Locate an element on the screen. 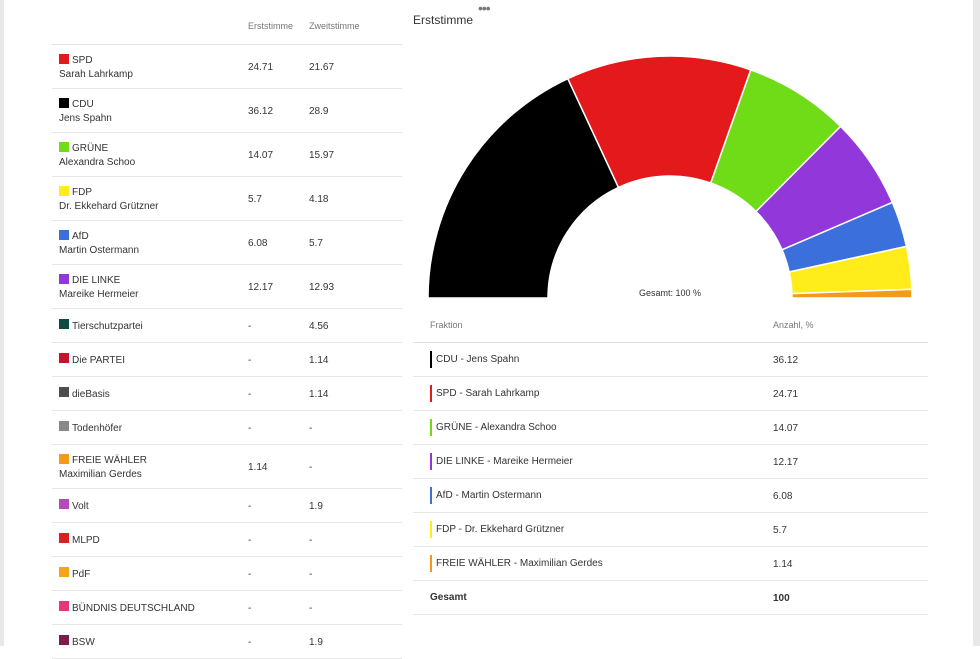 This screenshot has width=980, height=659. table-row: BSW - 1.9 is located at coordinates (227, 642).